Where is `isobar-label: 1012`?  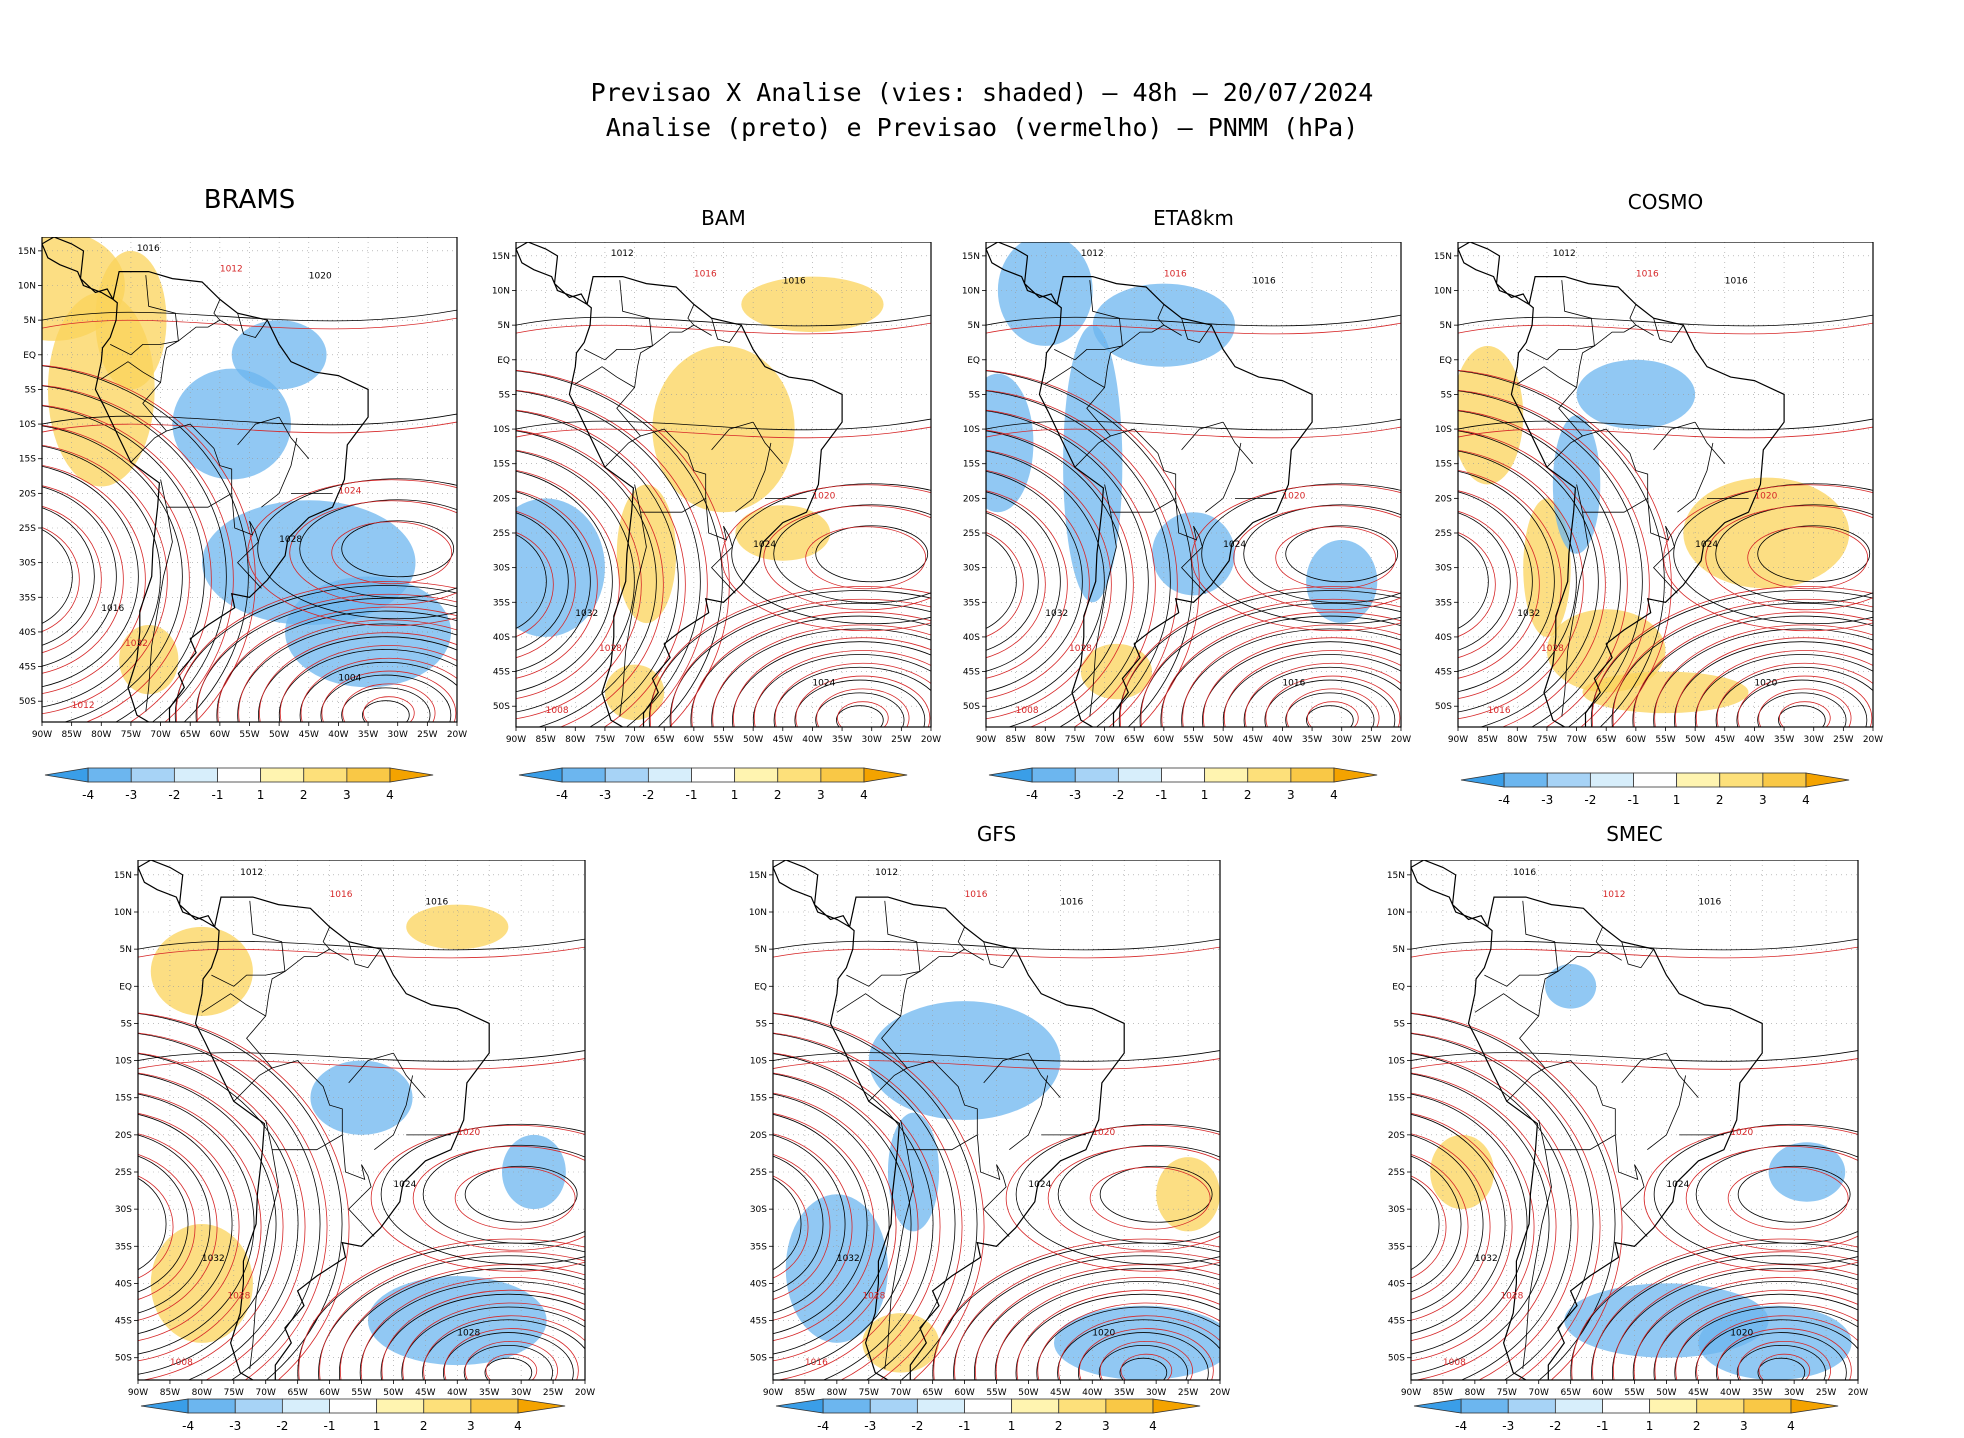 isobar-label: 1012 is located at coordinates (251, 873).